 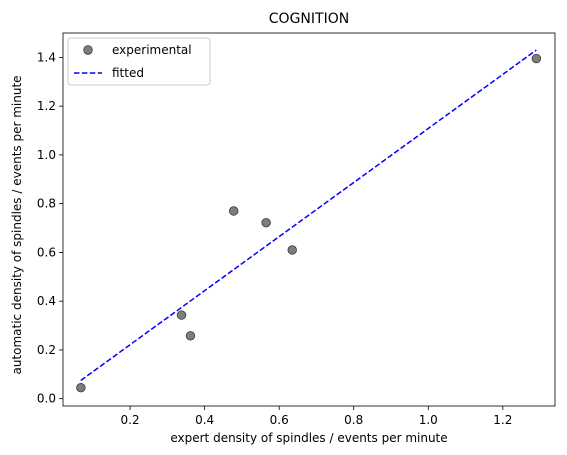 What do you see at coordinates (204, 420) in the screenshot?
I see `x-tick-label: 0.4` at bounding box center [204, 420].